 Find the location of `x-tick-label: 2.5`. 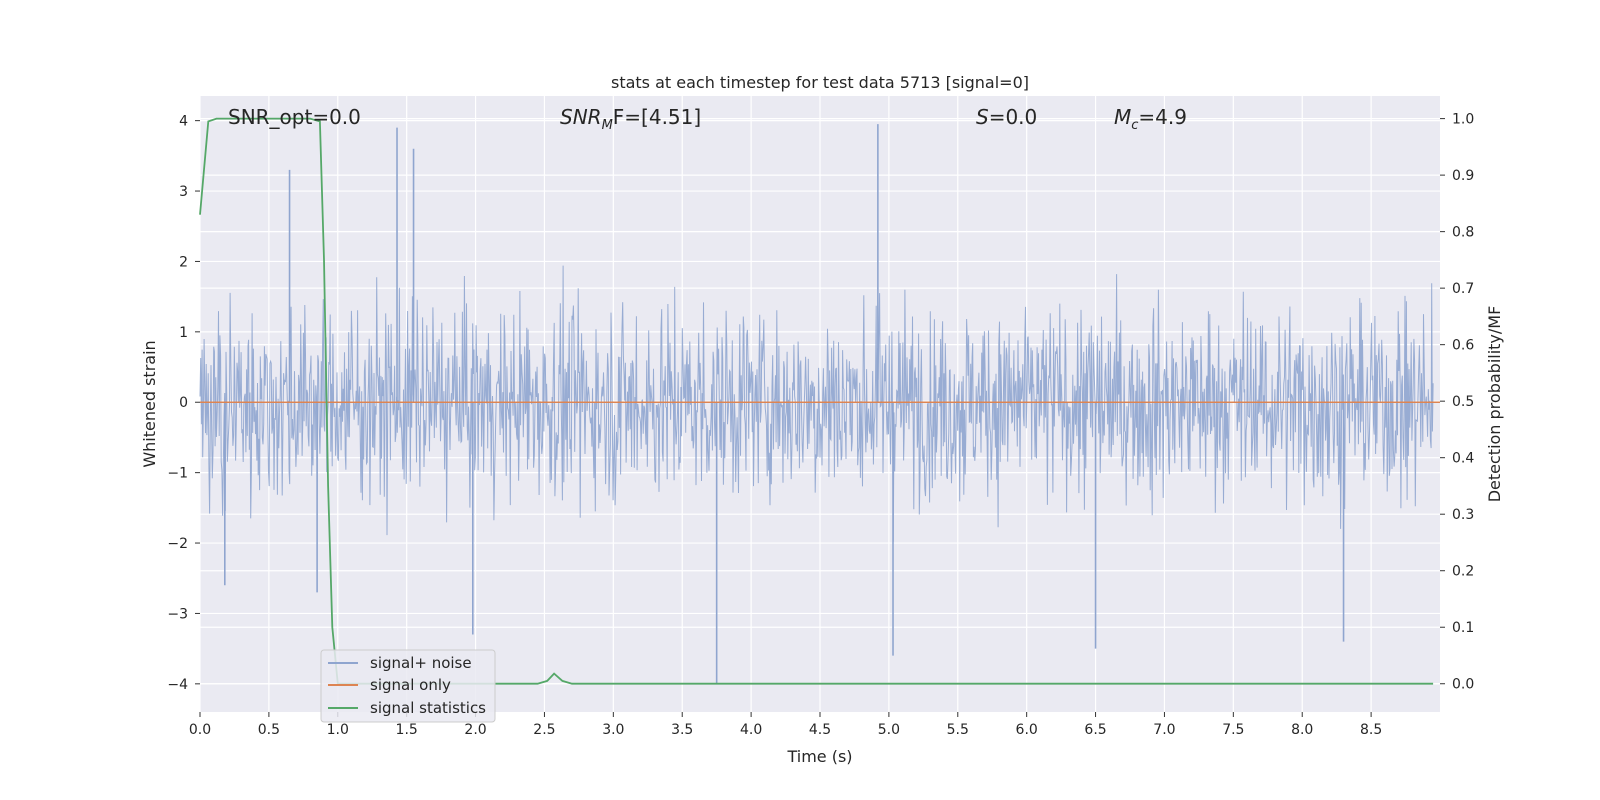

x-tick-label: 2.5 is located at coordinates (544, 730).